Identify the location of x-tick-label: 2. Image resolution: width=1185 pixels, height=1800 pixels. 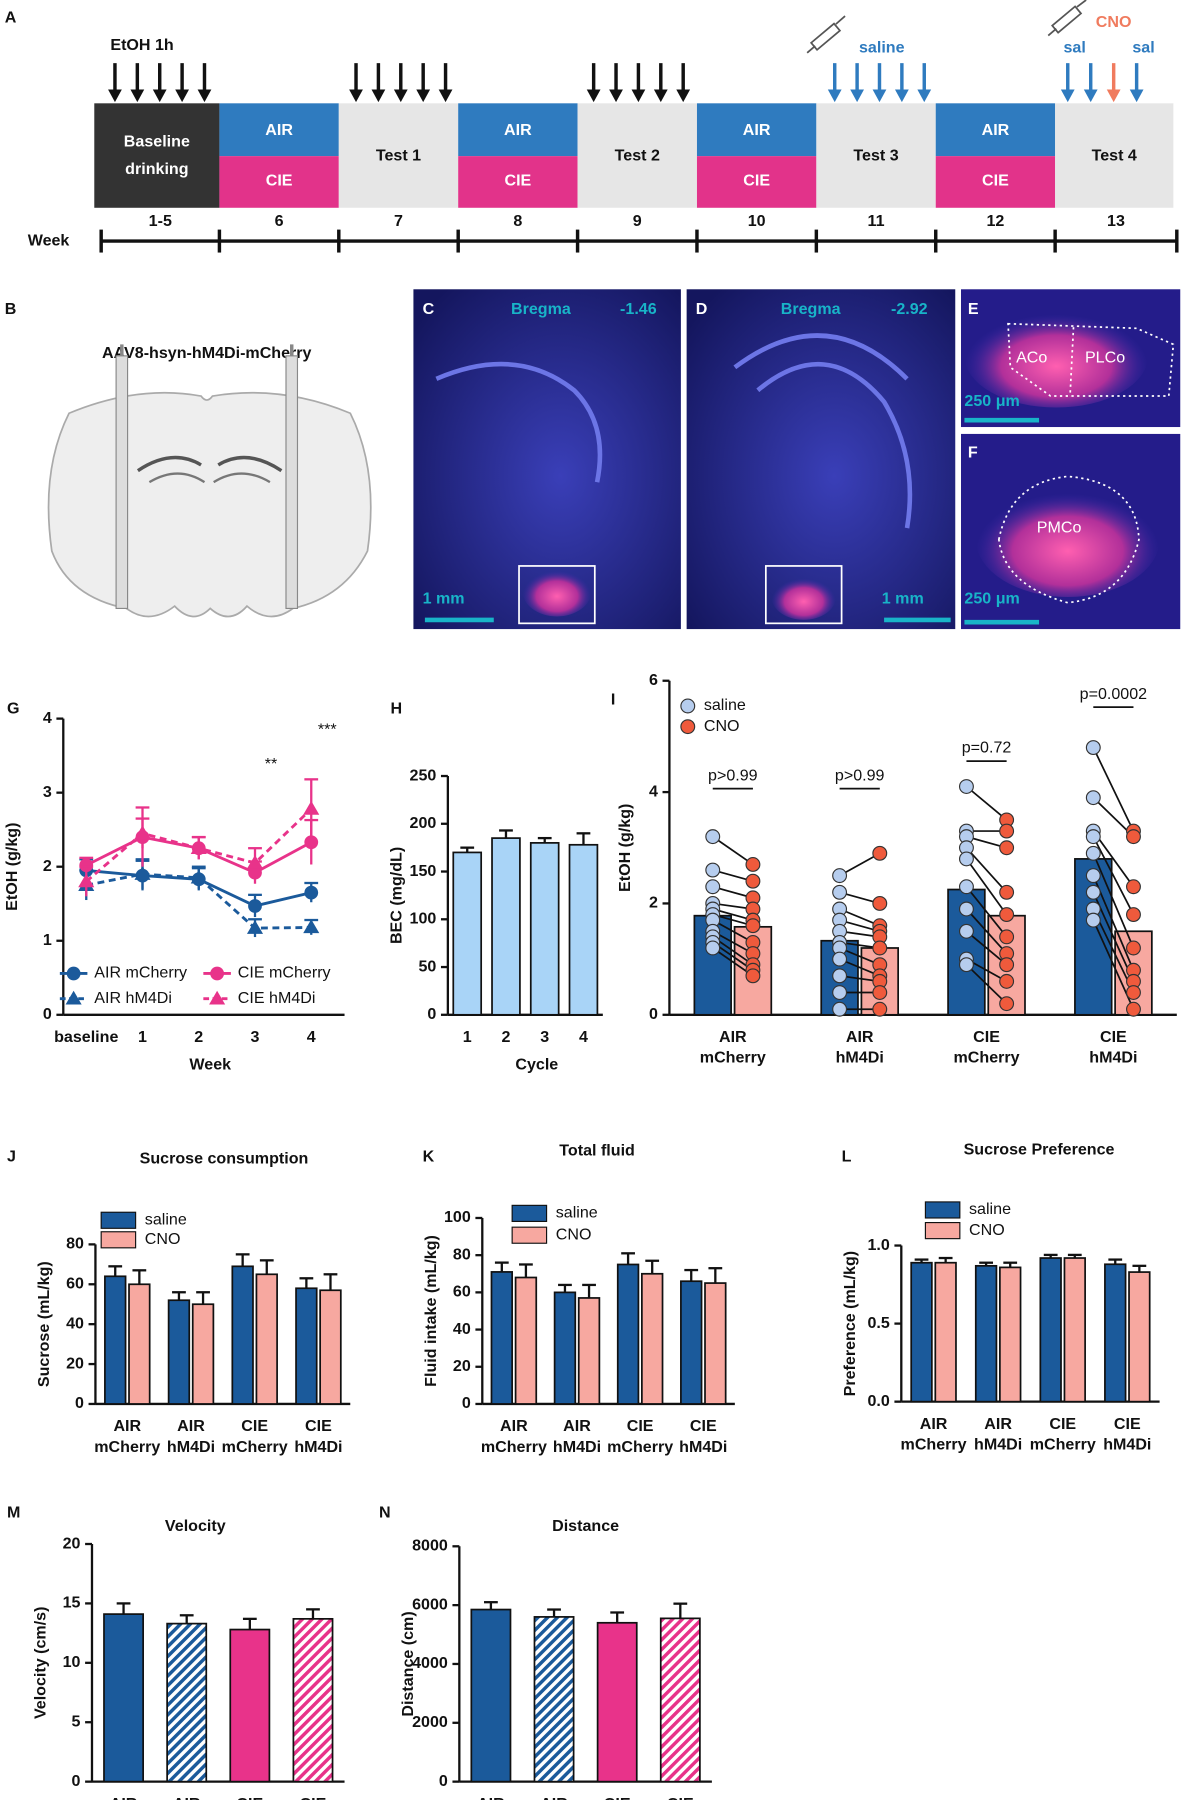
(506, 1037).